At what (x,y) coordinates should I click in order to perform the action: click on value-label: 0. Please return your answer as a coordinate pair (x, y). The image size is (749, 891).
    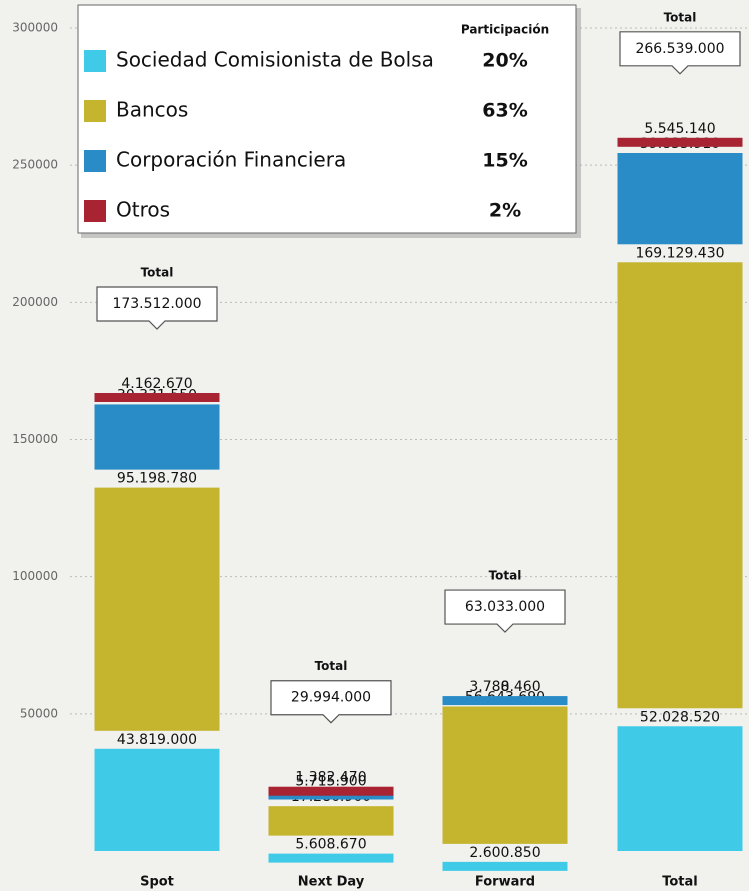
    Looking at the image, I should click on (505, 687).